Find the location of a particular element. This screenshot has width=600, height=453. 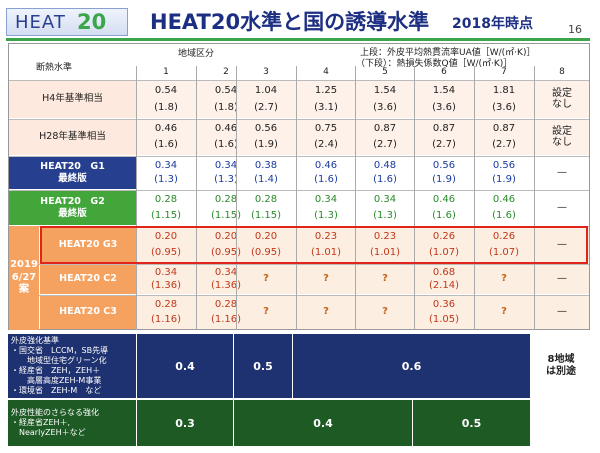

cell-bottom: (1.01) is located at coordinates (385, 252).